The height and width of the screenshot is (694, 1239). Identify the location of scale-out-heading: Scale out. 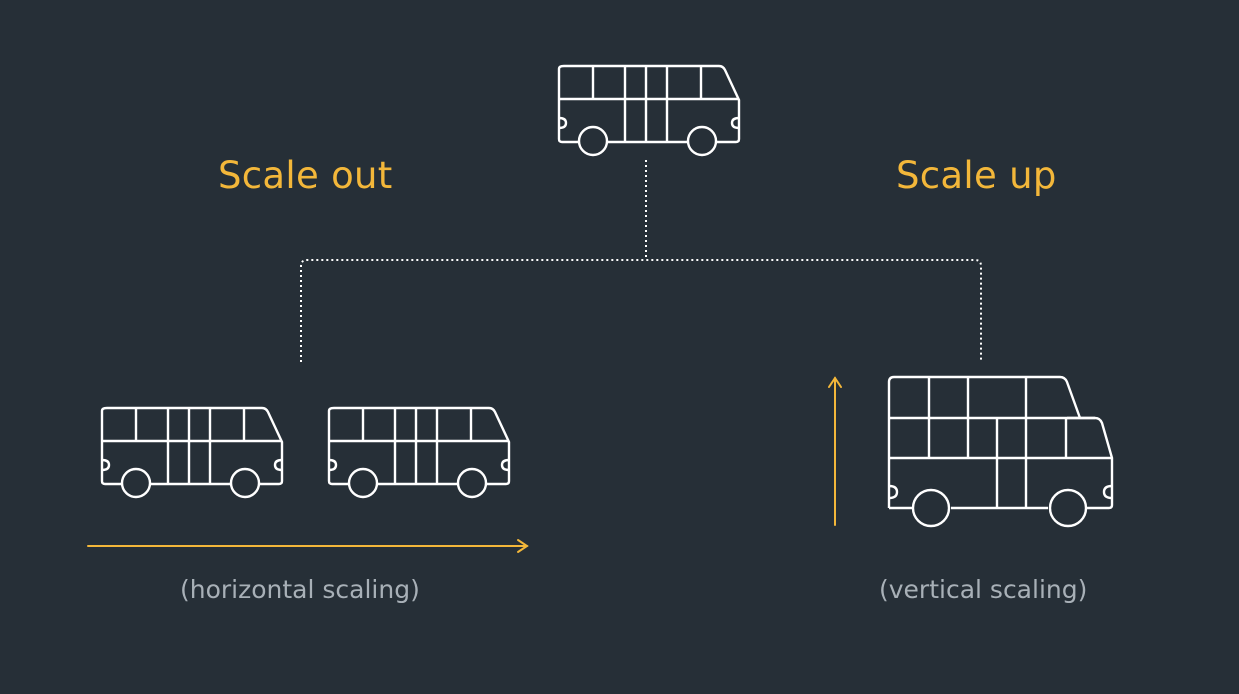
(305, 175).